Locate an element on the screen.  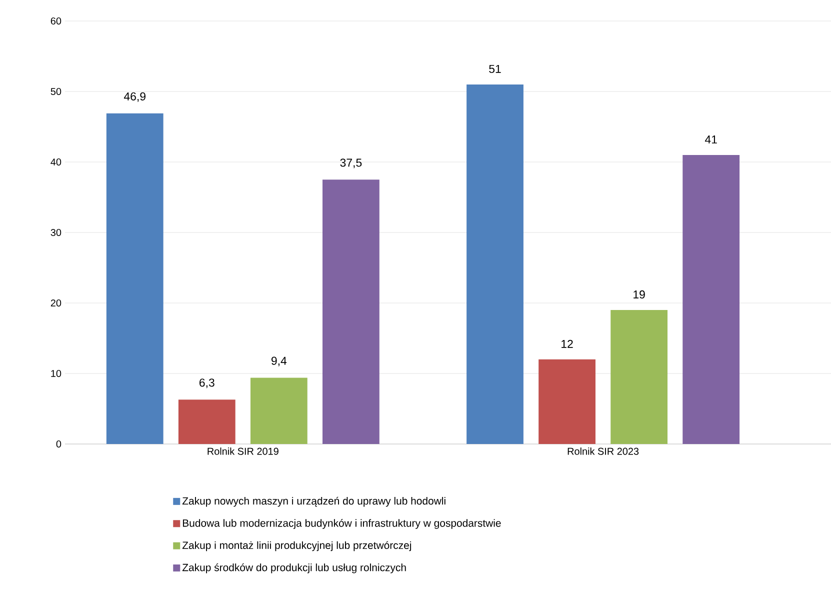
x-tick-label: Rolnik SIR 2023 is located at coordinates (603, 451).